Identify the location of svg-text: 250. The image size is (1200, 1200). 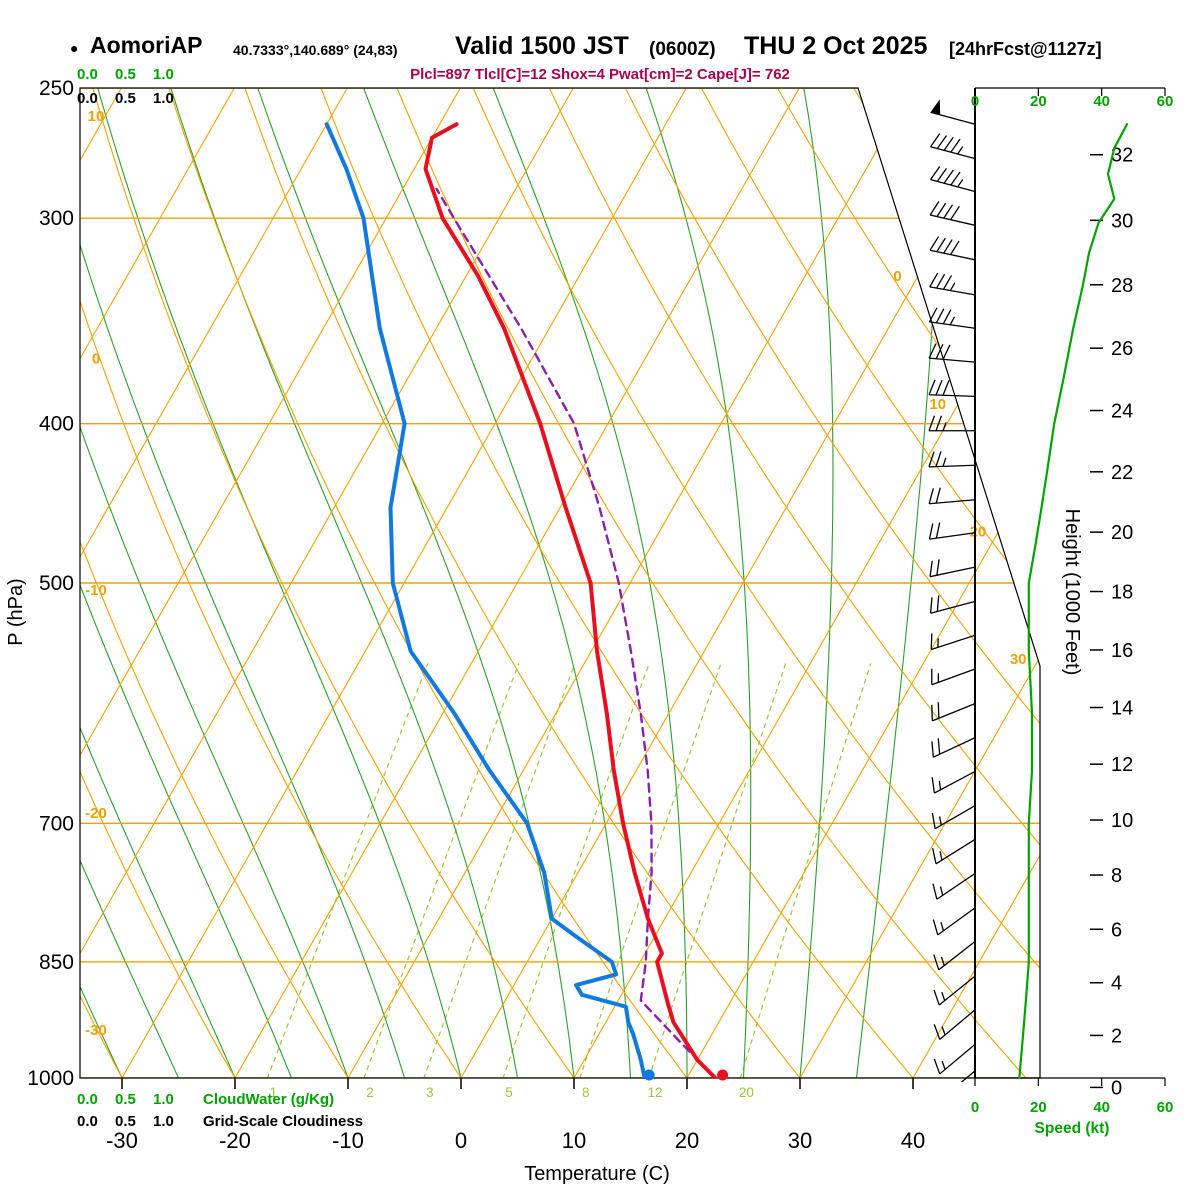
(56, 88).